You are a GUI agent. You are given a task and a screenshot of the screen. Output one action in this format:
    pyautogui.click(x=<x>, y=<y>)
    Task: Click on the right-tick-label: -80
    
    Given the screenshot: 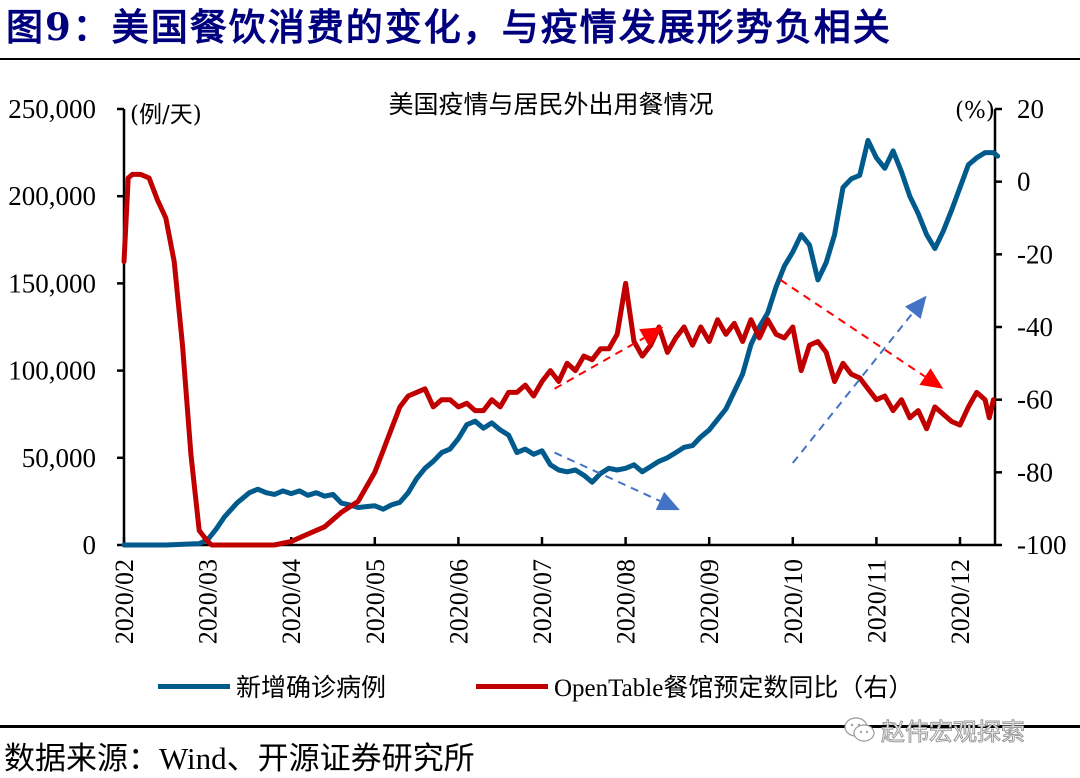 What is the action you would take?
    pyautogui.click(x=1035, y=472)
    